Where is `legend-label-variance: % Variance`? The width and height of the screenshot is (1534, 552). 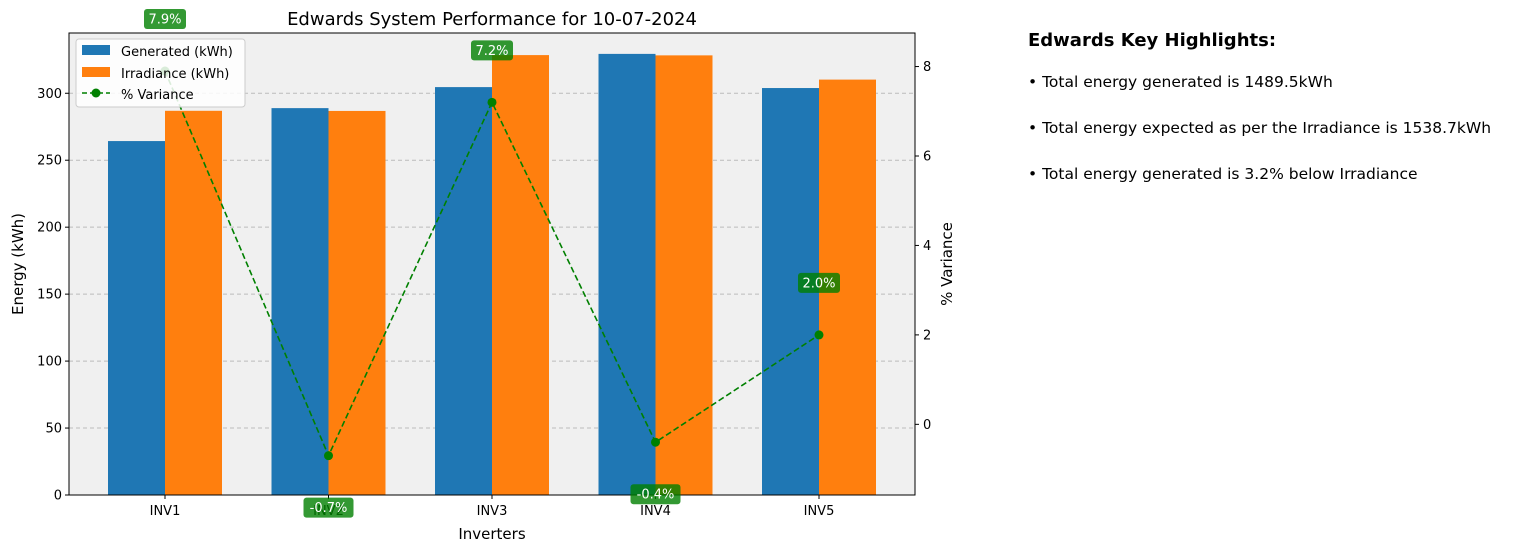
legend-label-variance: % Variance is located at coordinates (157, 95).